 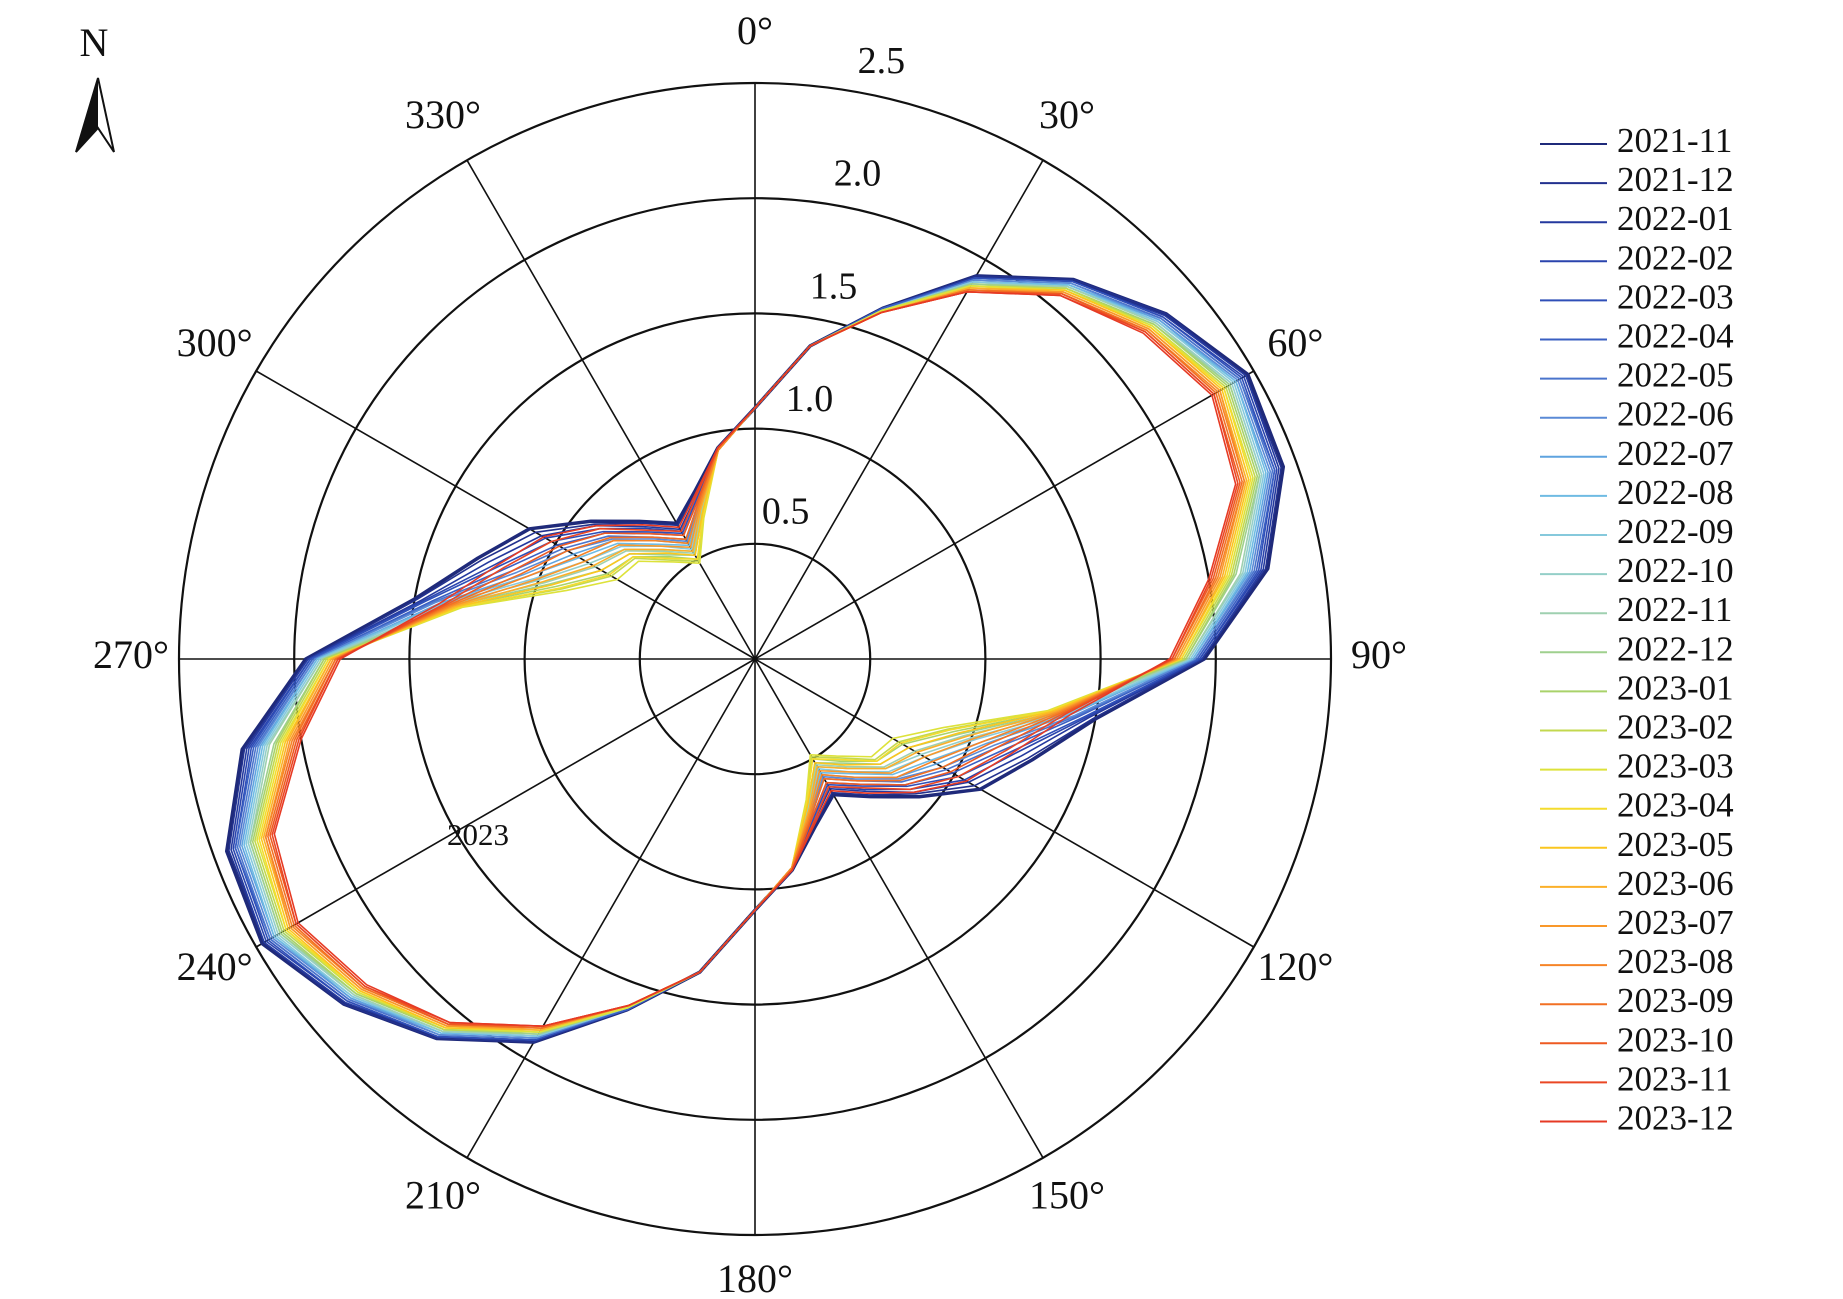 I want to click on north-arrow, so click(x=95, y=115).